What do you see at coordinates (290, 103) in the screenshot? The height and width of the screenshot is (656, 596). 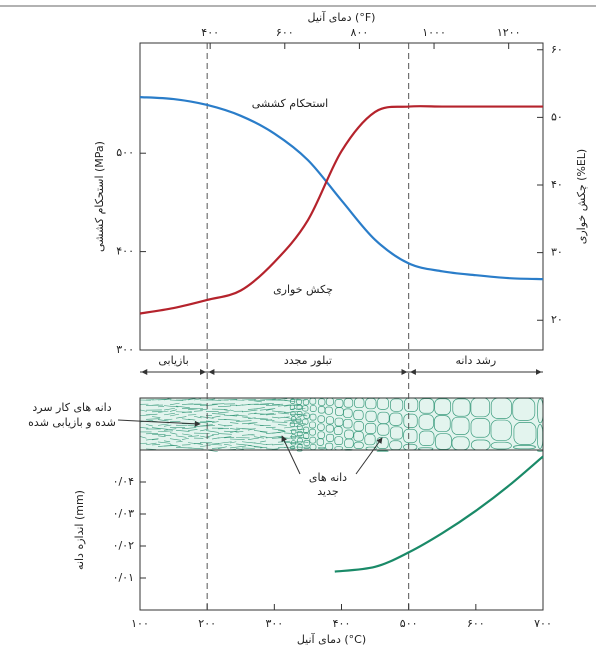 I see `series-label: استحکام کششی` at bounding box center [290, 103].